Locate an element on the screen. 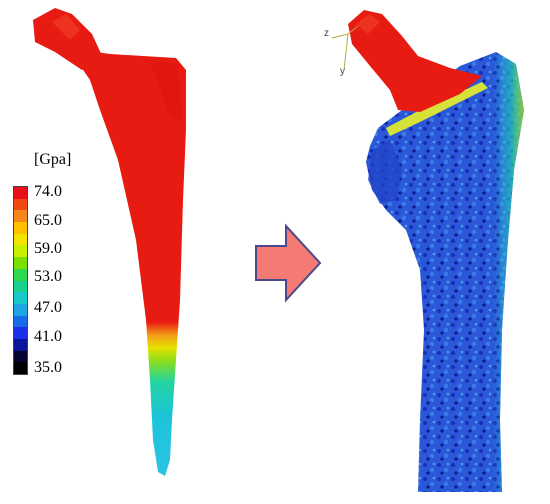 The height and width of the screenshot is (504, 550). legend-tick-35: 35.0 is located at coordinates (48, 367).